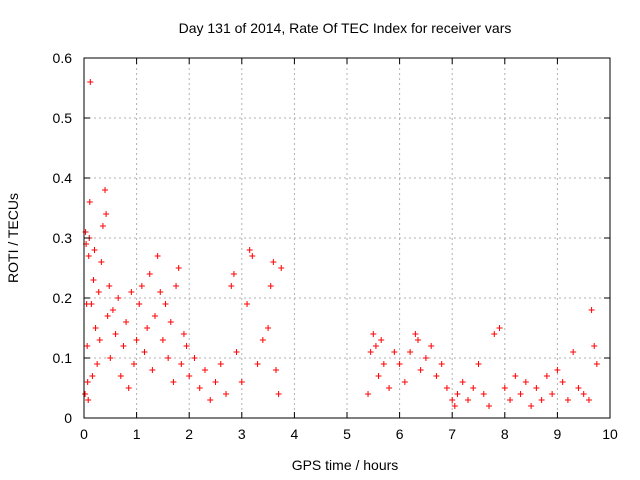 The height and width of the screenshot is (480, 640). What do you see at coordinates (295, 434) in the screenshot?
I see `x-tick-label: 4` at bounding box center [295, 434].